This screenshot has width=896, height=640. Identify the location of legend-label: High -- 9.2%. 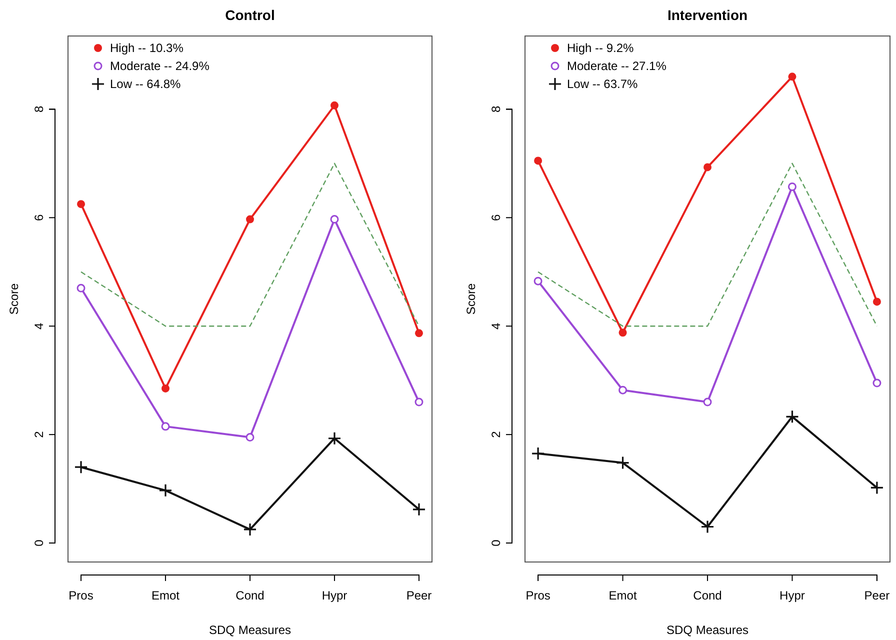
(600, 48).